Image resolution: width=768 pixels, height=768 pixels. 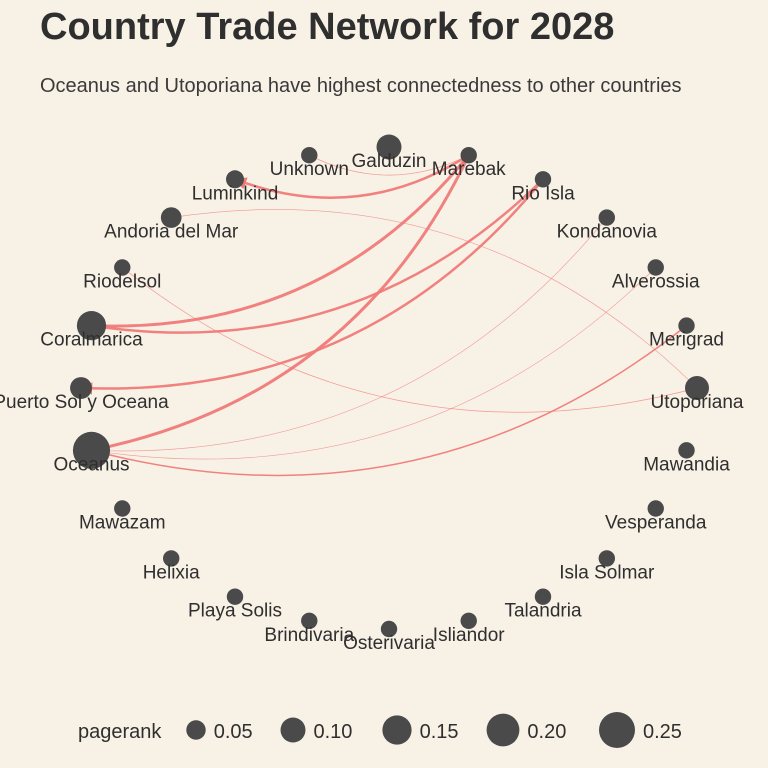 I want to click on node-rio-isla, so click(x=543, y=179).